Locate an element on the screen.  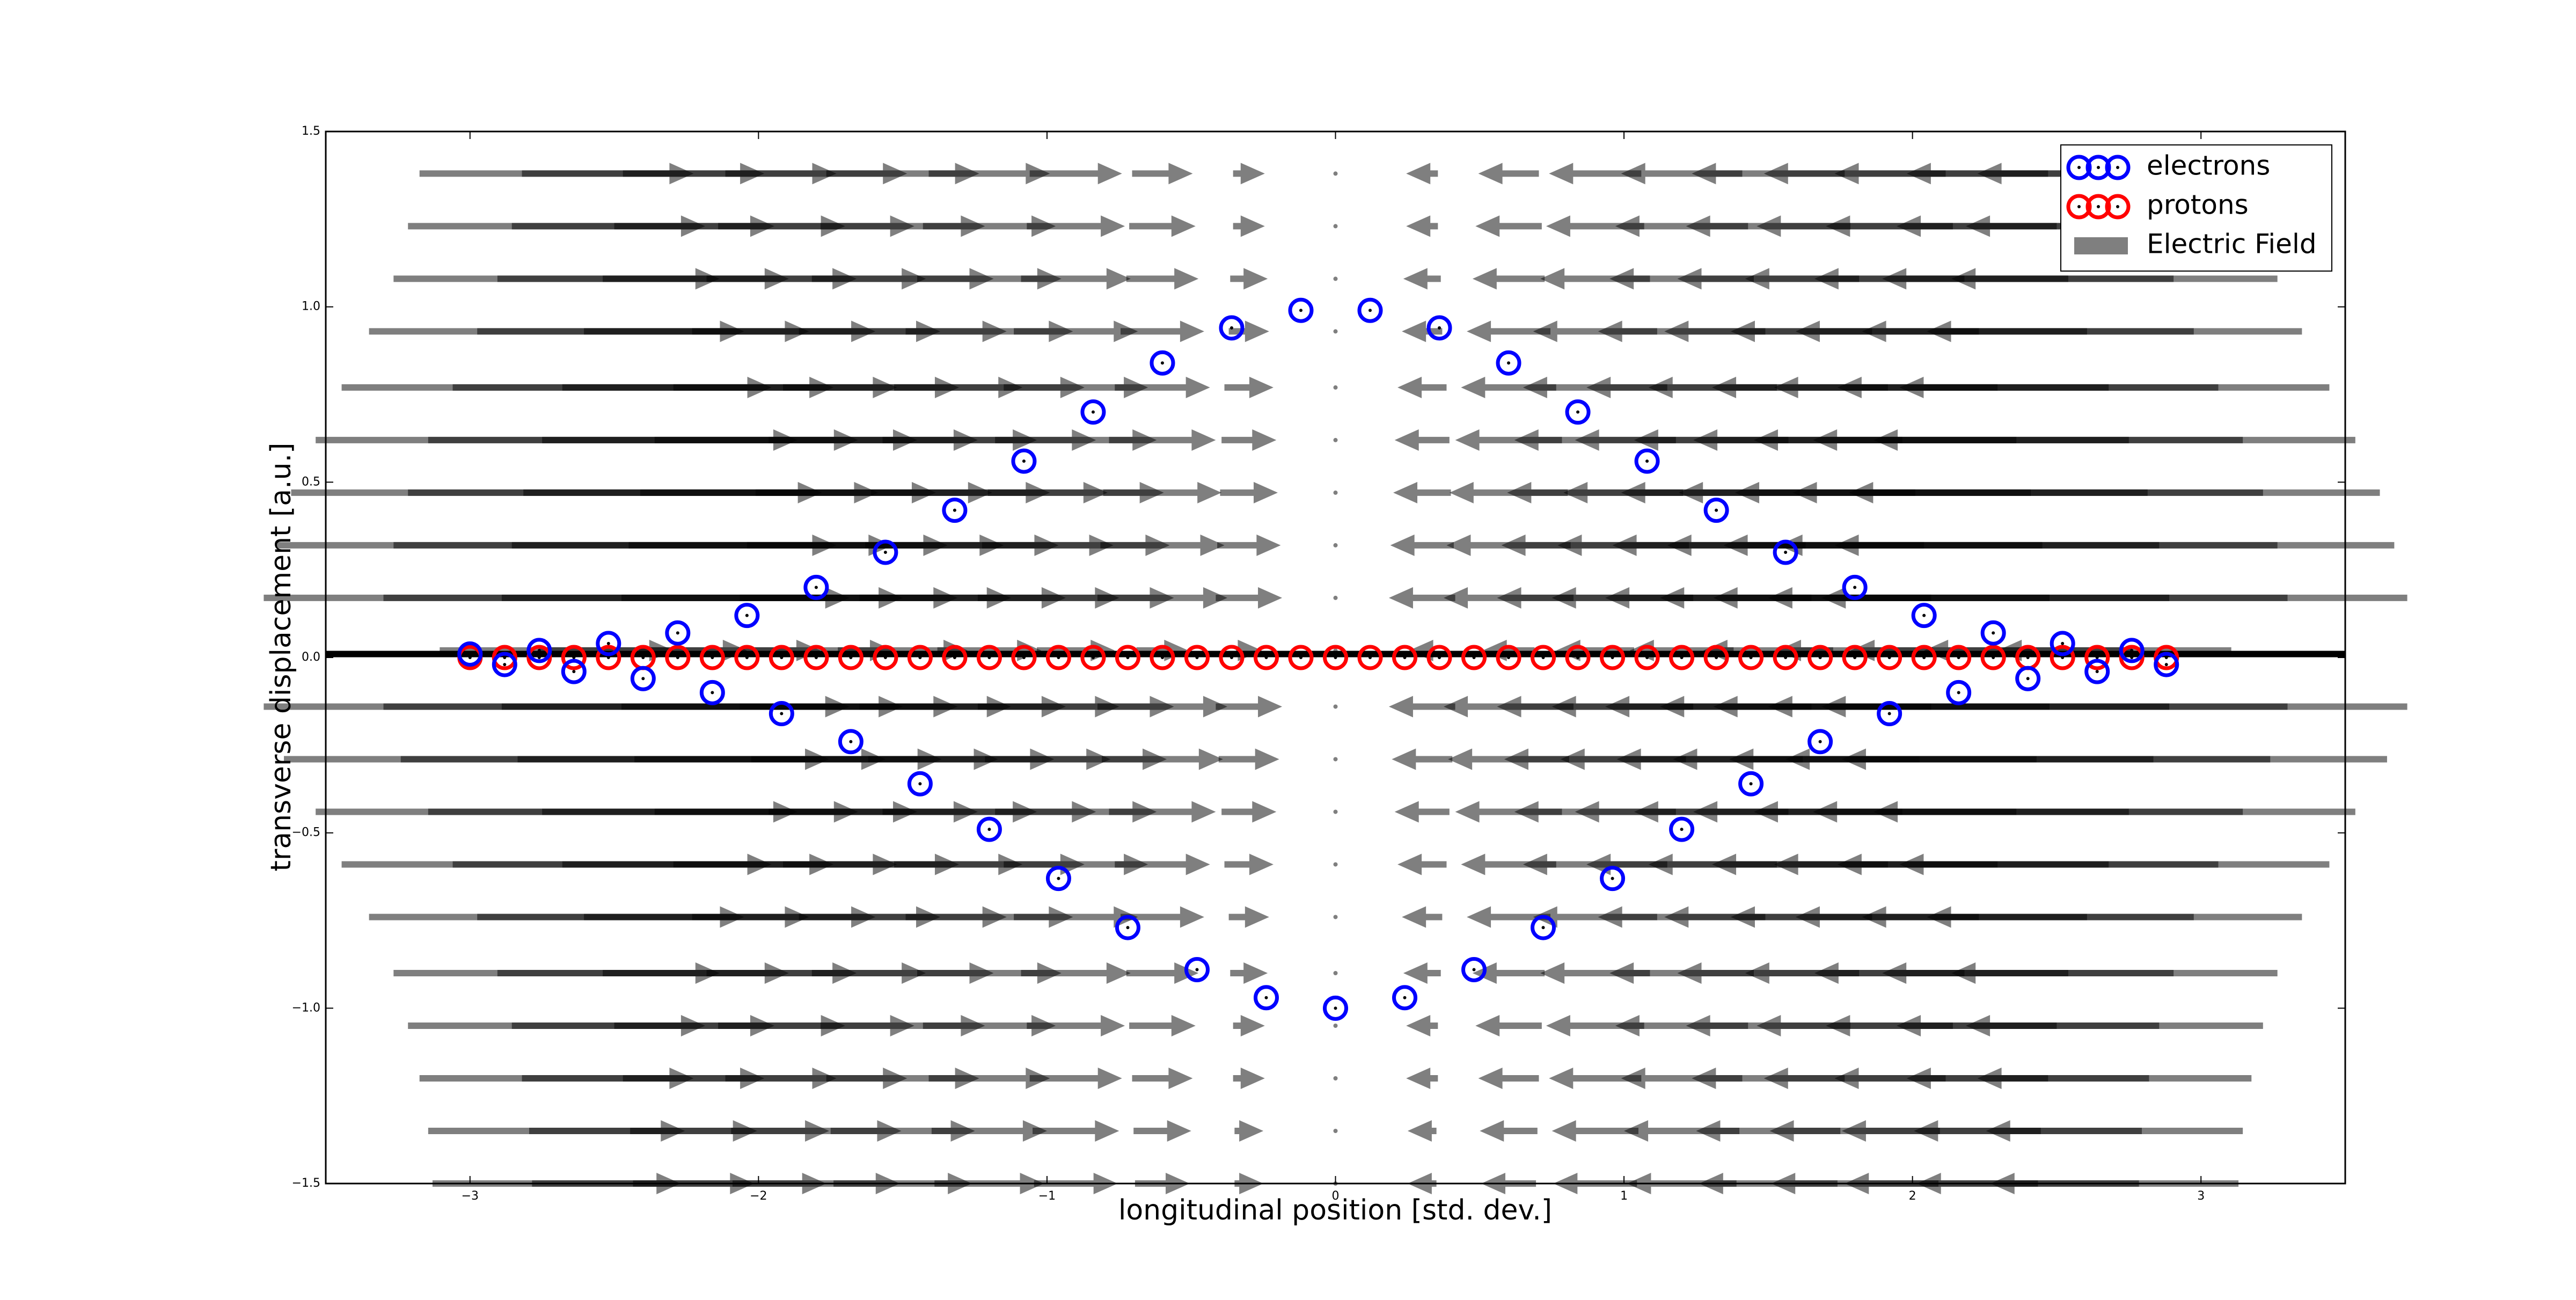
y-tick-label: 1.5 is located at coordinates (311, 131).